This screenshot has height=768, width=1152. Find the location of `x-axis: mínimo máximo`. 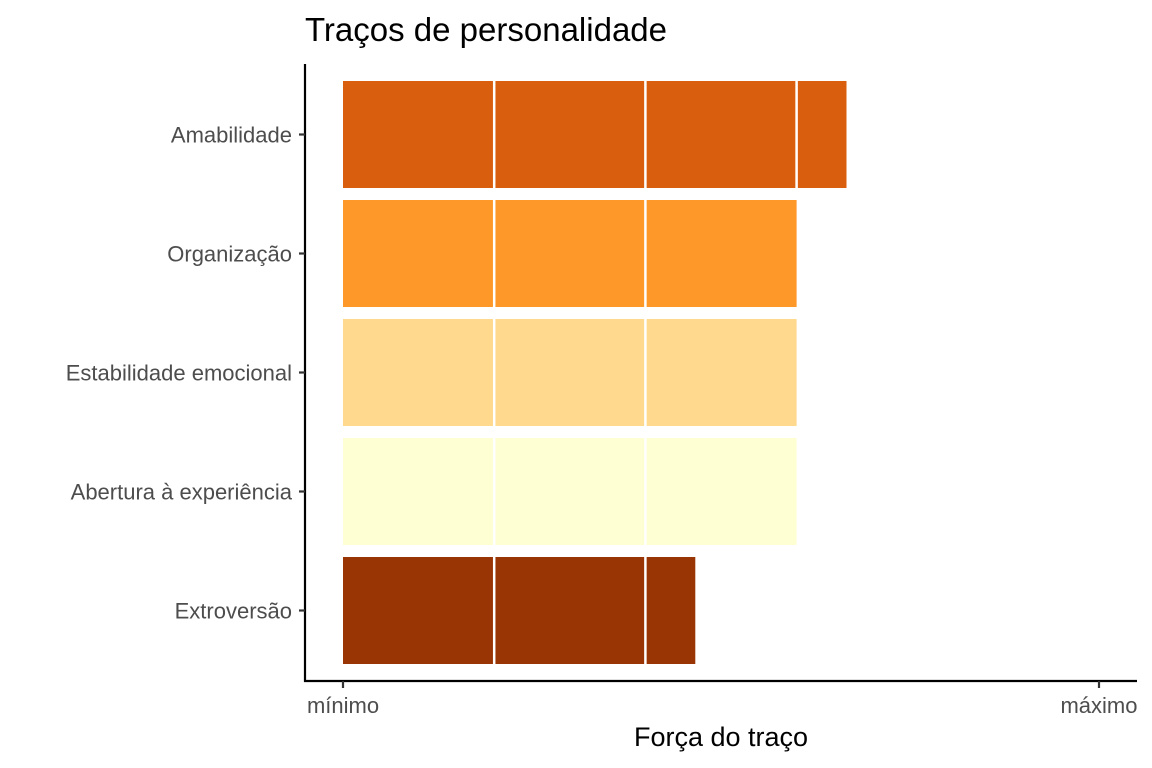

x-axis: mínimo máximo is located at coordinates (721, 698).